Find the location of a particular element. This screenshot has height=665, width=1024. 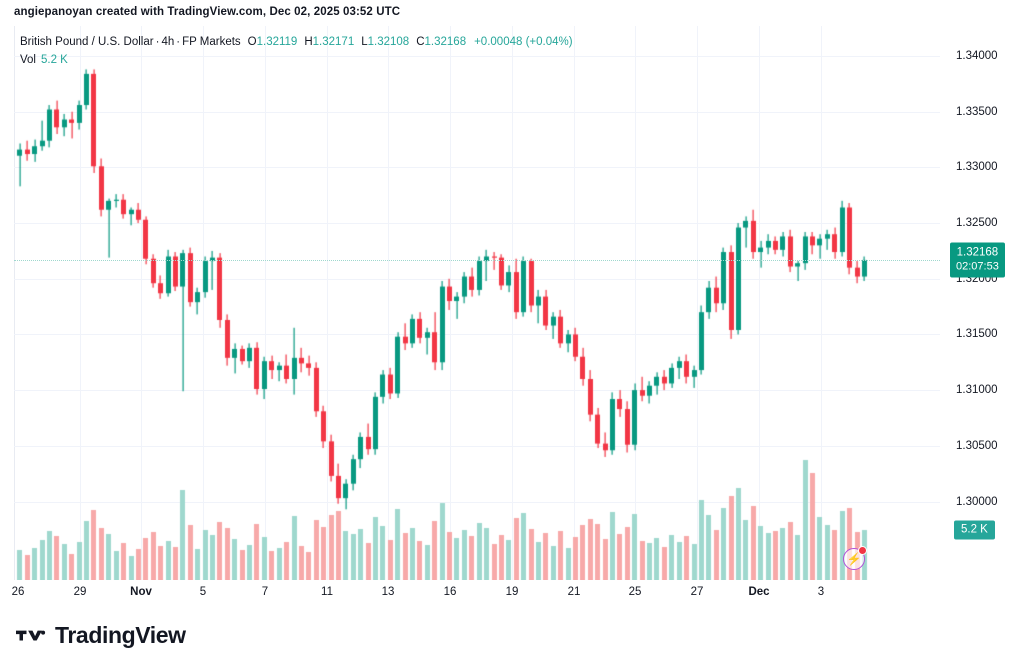

tradingview-wordmark: TradingView is located at coordinates (120, 635).